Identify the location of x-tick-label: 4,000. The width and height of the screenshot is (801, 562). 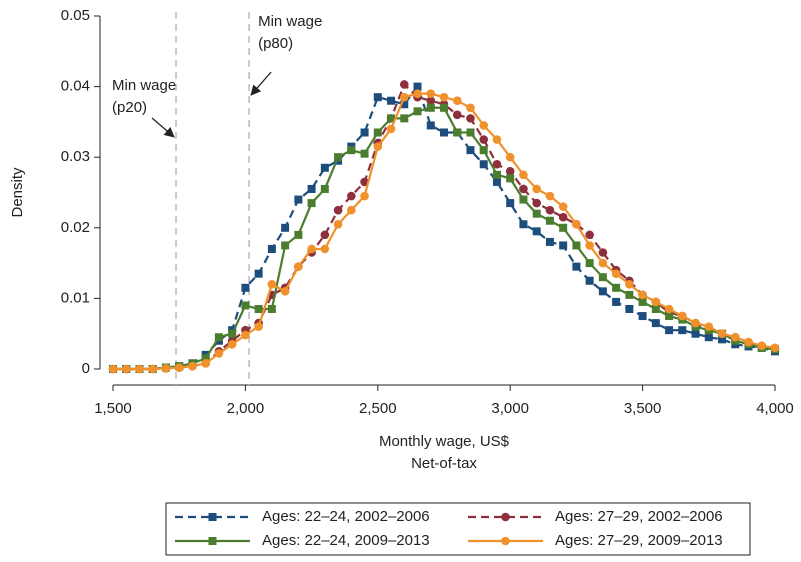
(775, 408).